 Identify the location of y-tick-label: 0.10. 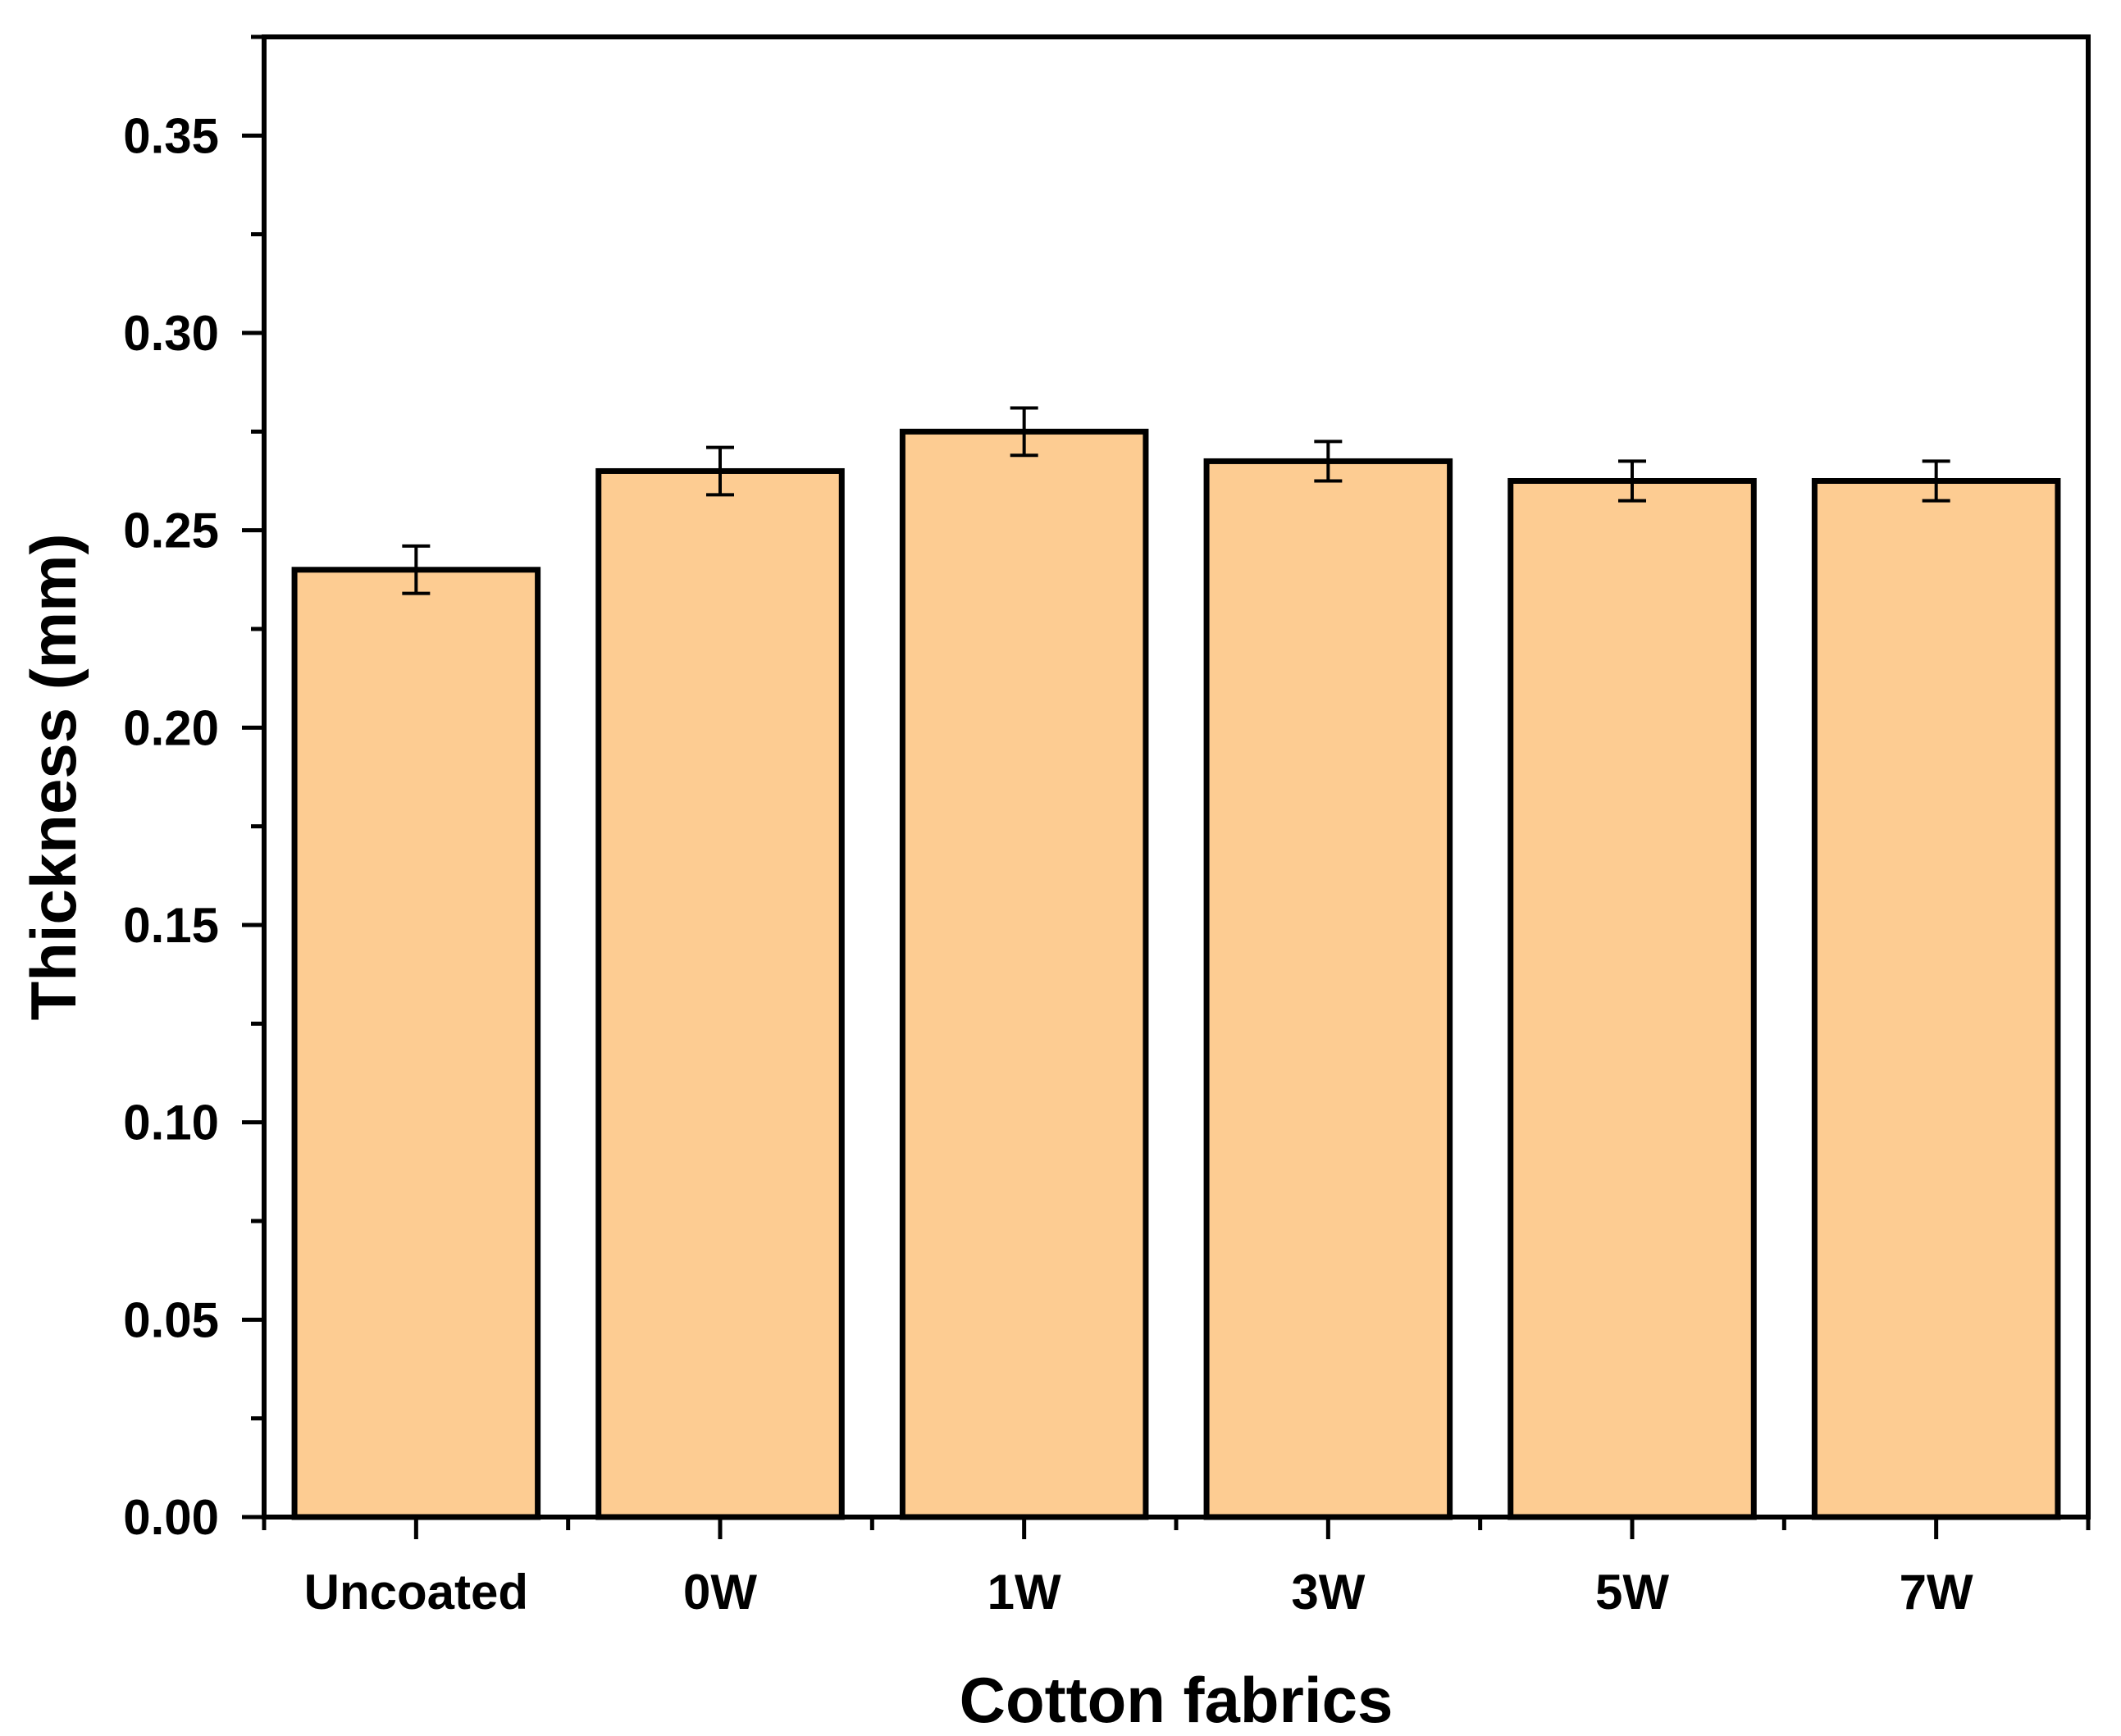
(171, 1123).